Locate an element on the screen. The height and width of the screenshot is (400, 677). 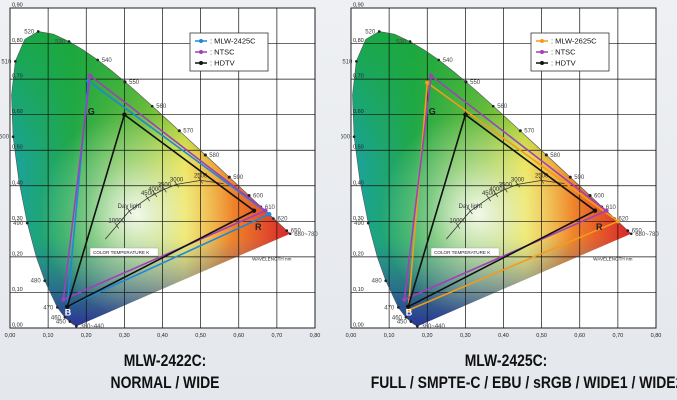
wavelength-label: 510 is located at coordinates (6, 62).